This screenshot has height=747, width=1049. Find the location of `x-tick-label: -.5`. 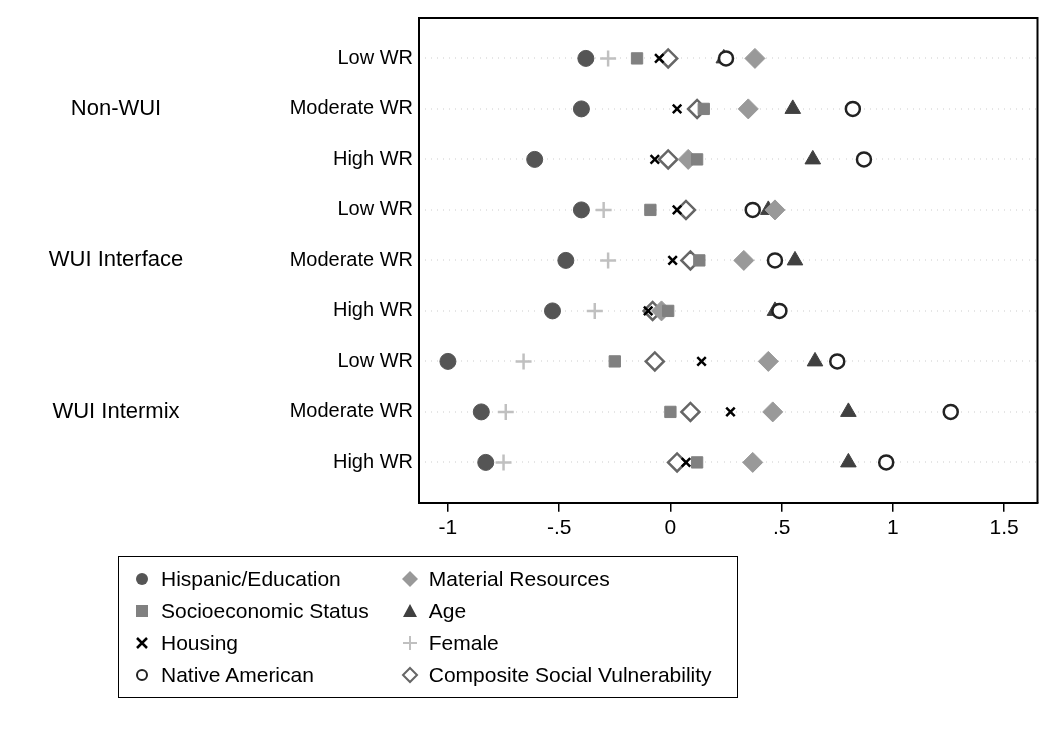

x-tick-label: -.5 is located at coordinates (559, 527).